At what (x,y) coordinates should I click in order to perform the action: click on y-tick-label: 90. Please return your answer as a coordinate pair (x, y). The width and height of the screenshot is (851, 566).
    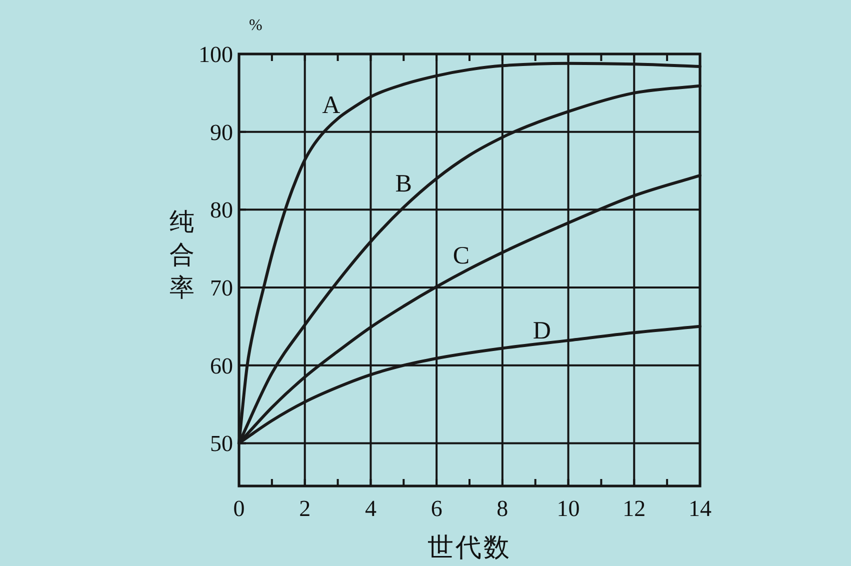
    Looking at the image, I should click on (221, 132).